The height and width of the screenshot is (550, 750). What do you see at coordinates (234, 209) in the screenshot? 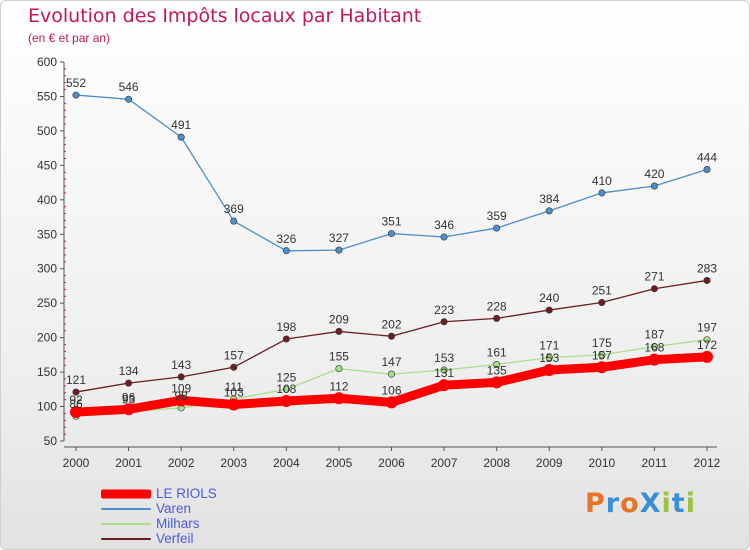
I see `data-label: 369` at bounding box center [234, 209].